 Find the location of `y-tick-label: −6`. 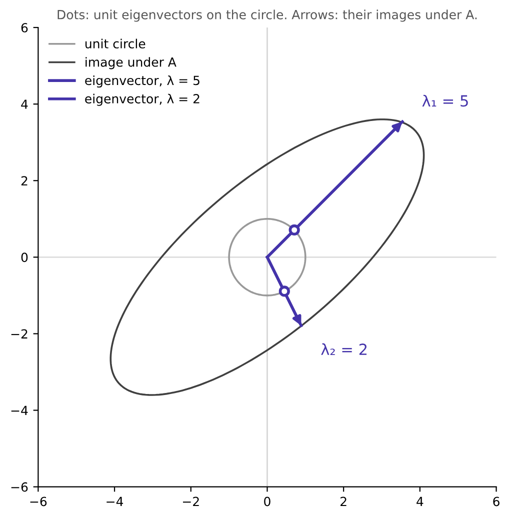

y-tick-label: −6 is located at coordinates (19, 487).